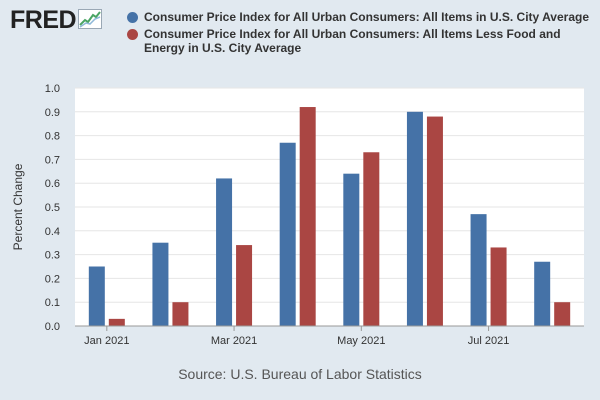 The height and width of the screenshot is (400, 600). What do you see at coordinates (361, 341) in the screenshot?
I see `x-tick-label: May 2021` at bounding box center [361, 341].